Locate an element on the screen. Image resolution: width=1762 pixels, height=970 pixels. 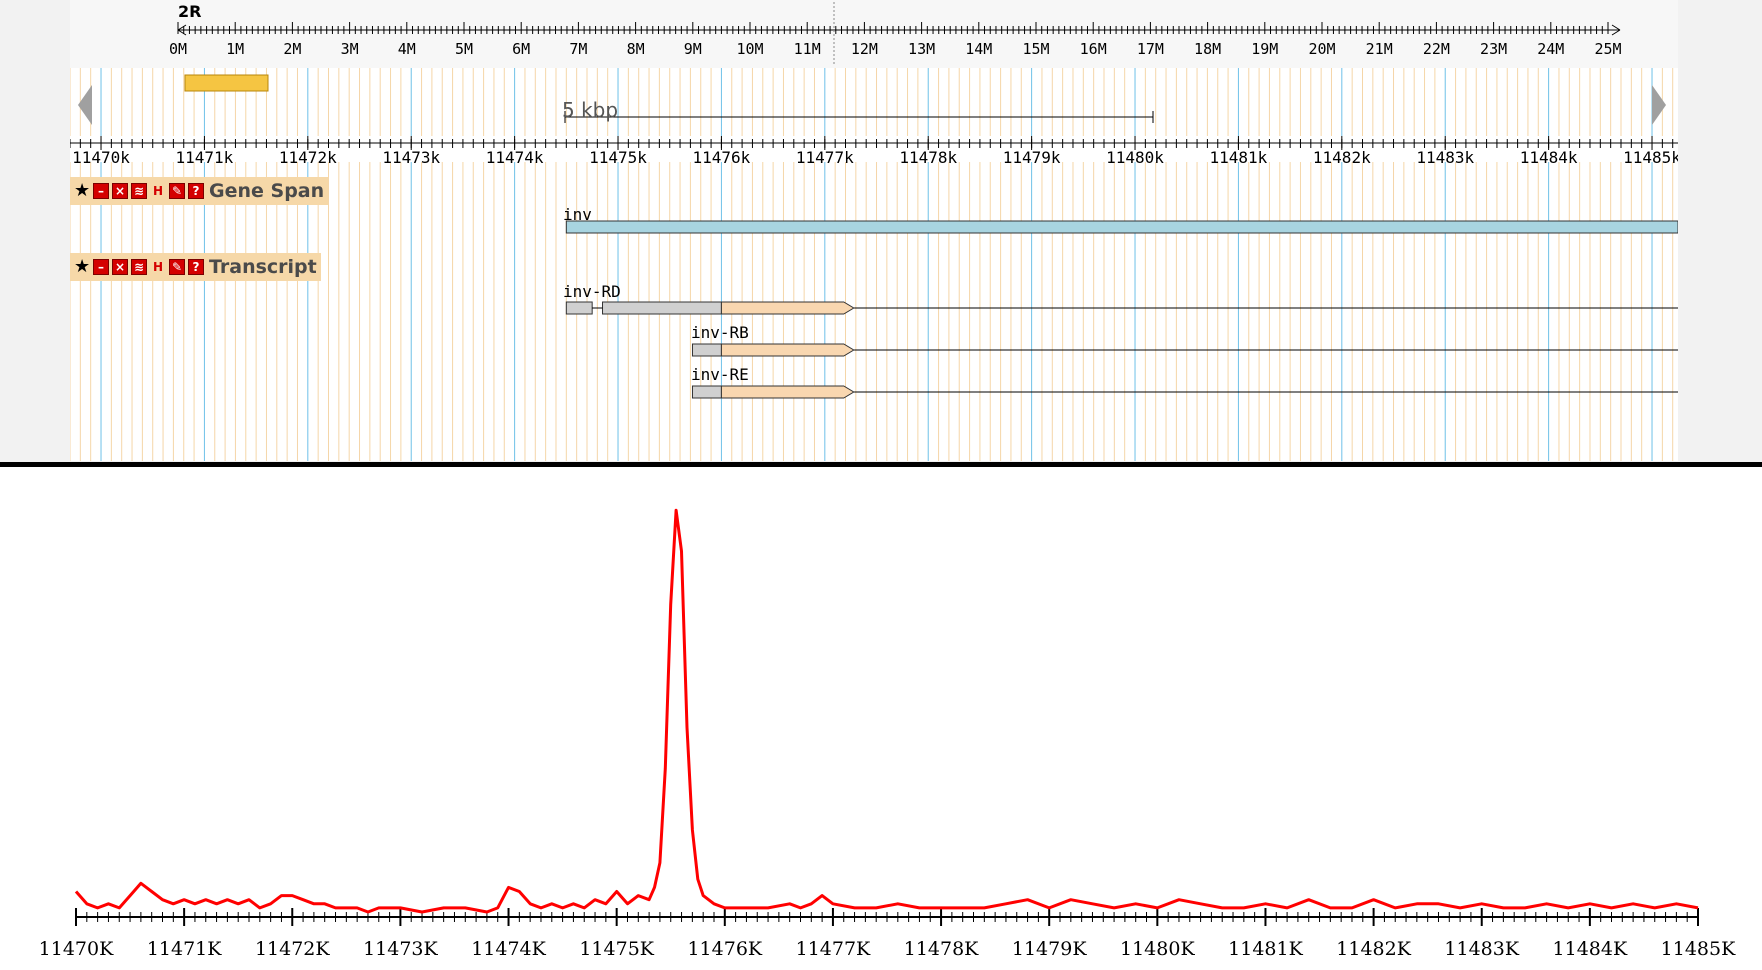
gene-span-bar is located at coordinates (1121, 227).